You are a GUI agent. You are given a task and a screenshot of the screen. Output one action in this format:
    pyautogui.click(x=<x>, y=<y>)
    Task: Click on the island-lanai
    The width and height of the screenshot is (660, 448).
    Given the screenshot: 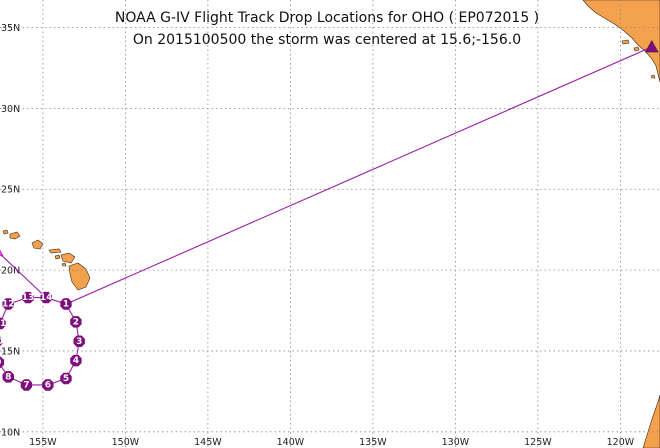 What is the action you would take?
    pyautogui.click(x=57, y=257)
    